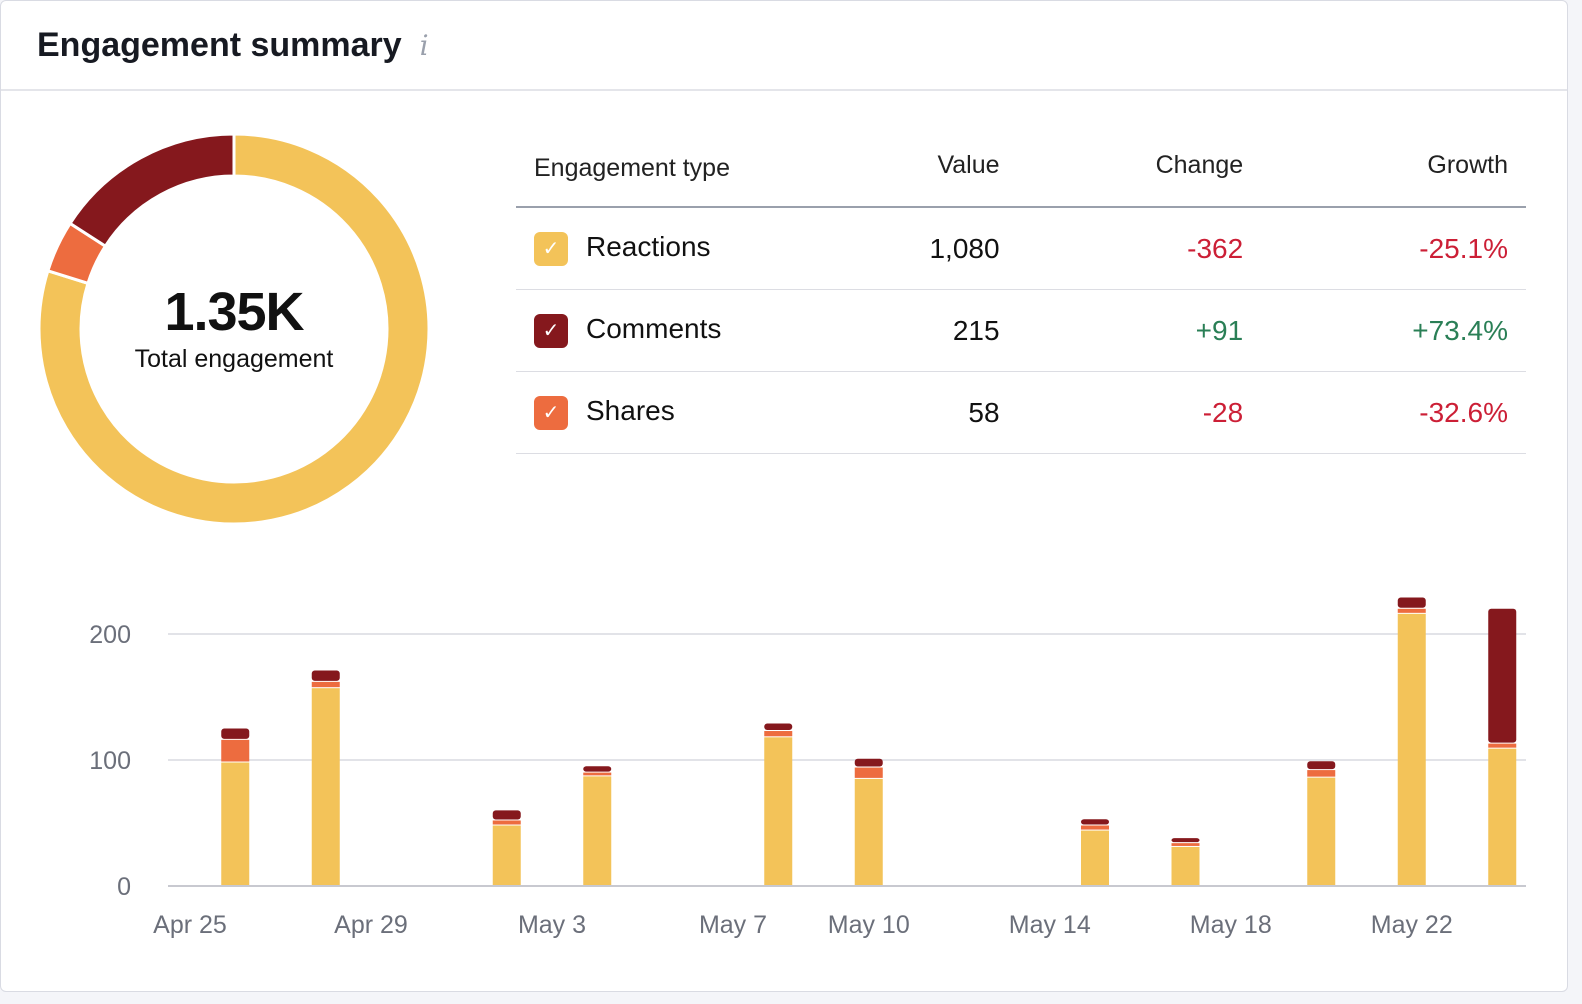  What do you see at coordinates (1231, 925) in the screenshot?
I see `x-tick-label: May 18` at bounding box center [1231, 925].